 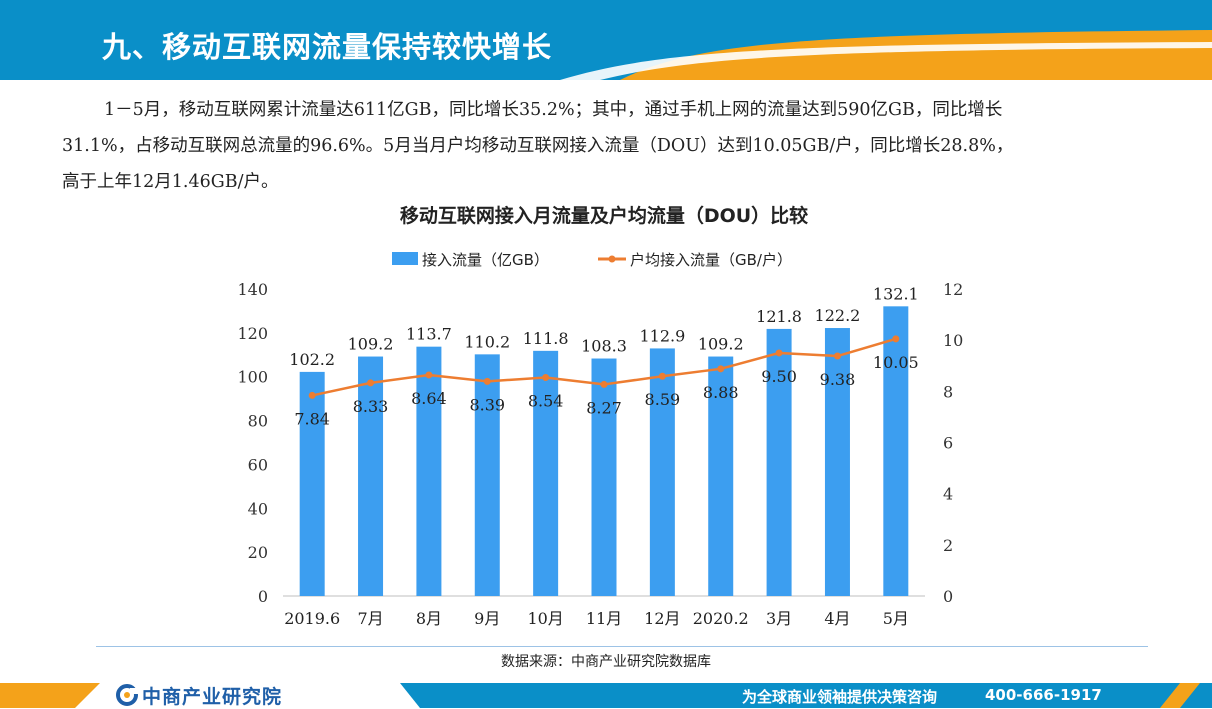 What do you see at coordinates (592, 260) in the screenshot?
I see `chart-legend: 接入流量（亿GB） 户均接入流量（GB/户）` at bounding box center [592, 260].